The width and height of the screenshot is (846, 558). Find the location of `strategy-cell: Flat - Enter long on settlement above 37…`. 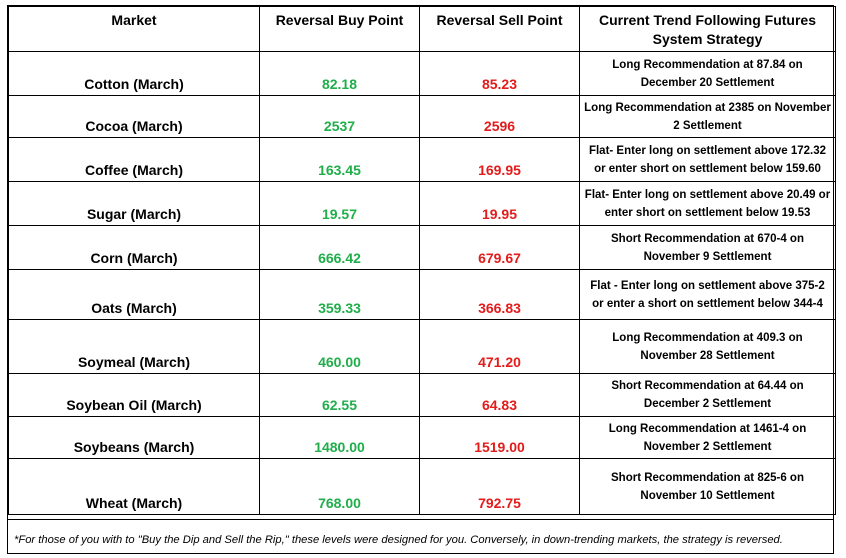

strategy-cell: Flat - Enter long on settlement above 37… is located at coordinates (707, 294).